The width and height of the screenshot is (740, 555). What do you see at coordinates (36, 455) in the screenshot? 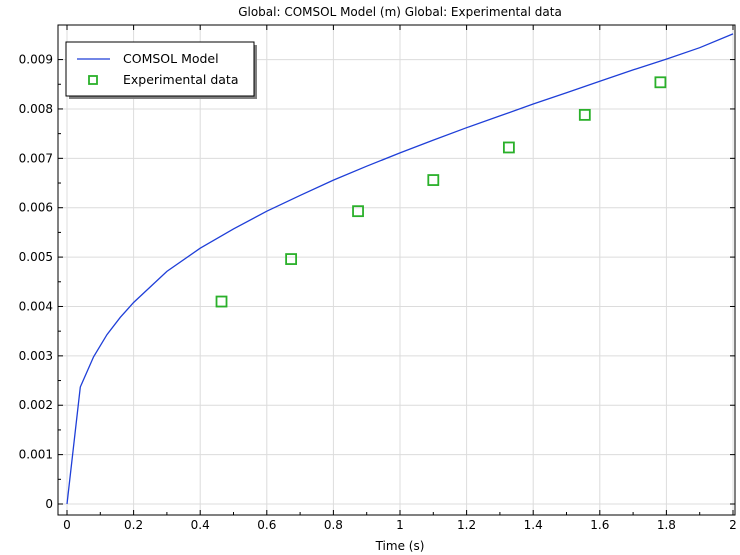
I see `y-tick-label: 0.001` at bounding box center [36, 455].